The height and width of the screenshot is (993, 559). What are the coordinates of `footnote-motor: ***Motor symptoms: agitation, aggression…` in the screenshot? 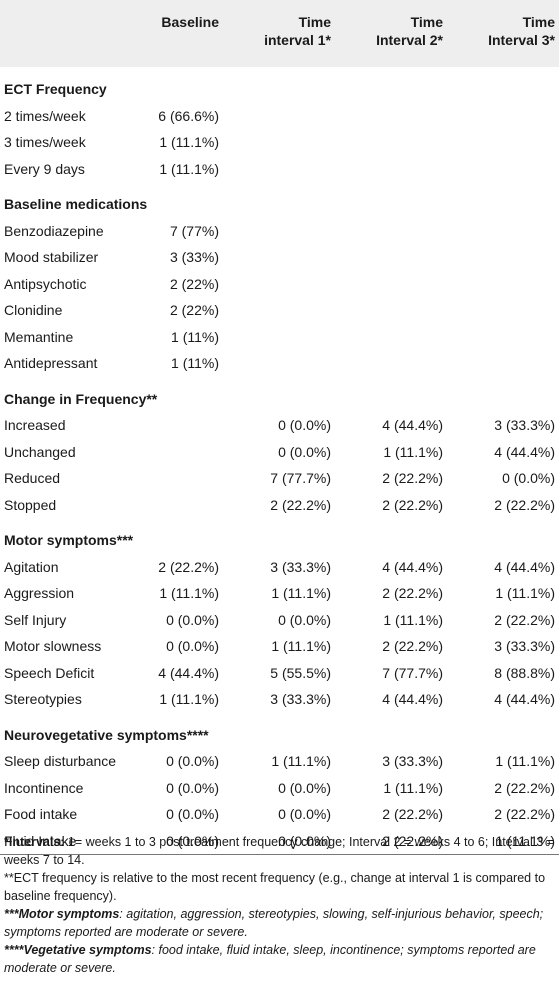 It's located at (279, 923).